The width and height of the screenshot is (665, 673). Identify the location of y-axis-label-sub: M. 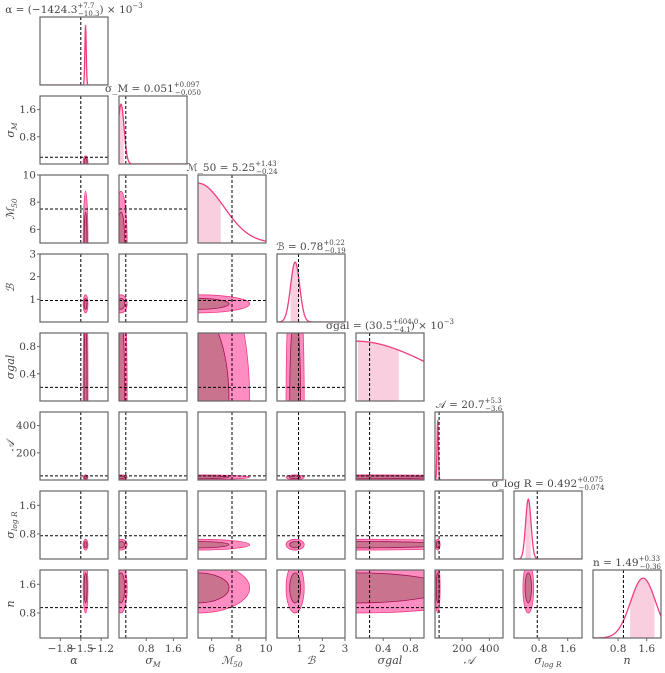
(14, 126).